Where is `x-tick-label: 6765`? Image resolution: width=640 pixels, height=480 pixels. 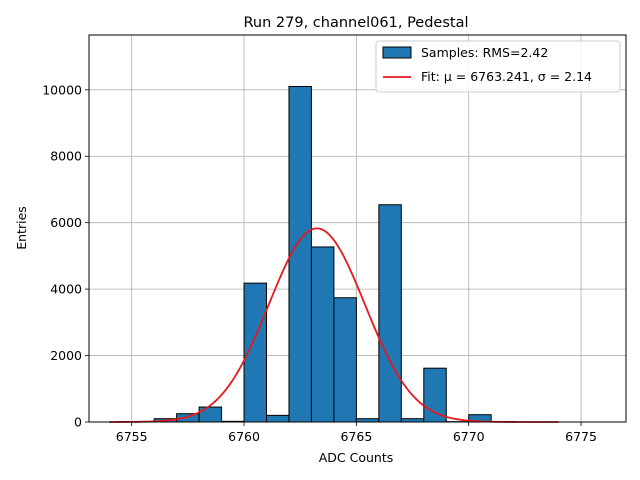 x-tick-label: 6765 is located at coordinates (356, 436).